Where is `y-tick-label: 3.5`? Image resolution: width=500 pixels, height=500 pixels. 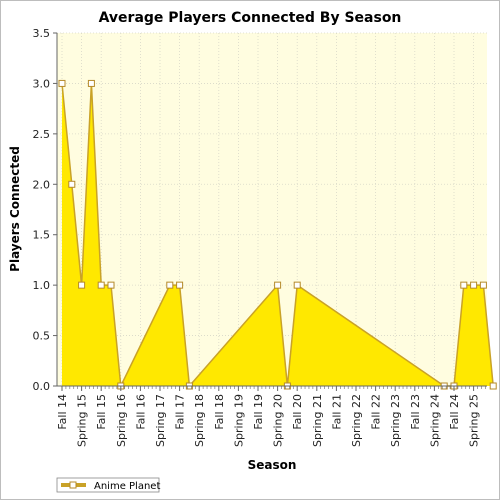
y-tick-label: 3.5 is located at coordinates (42, 33).